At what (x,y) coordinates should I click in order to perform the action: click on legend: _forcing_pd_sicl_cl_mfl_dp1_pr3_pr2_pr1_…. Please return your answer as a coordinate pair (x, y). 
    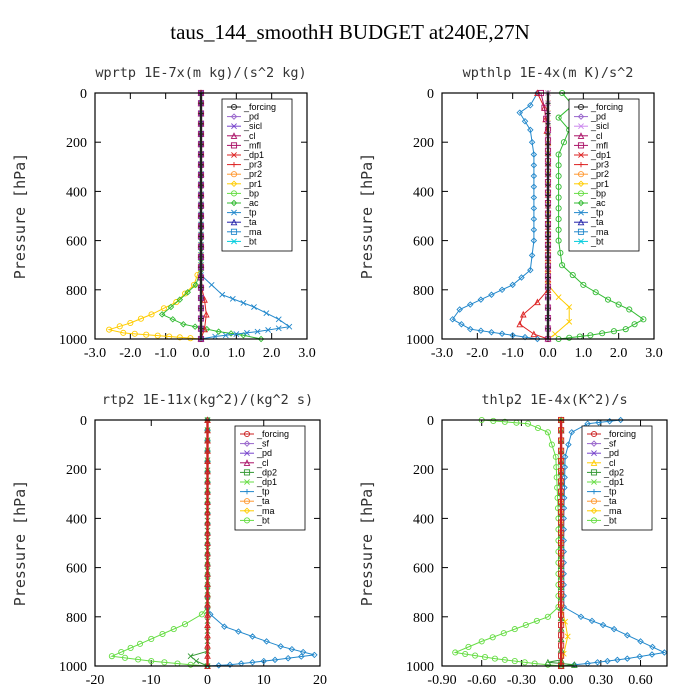
    Looking at the image, I should click on (257, 175).